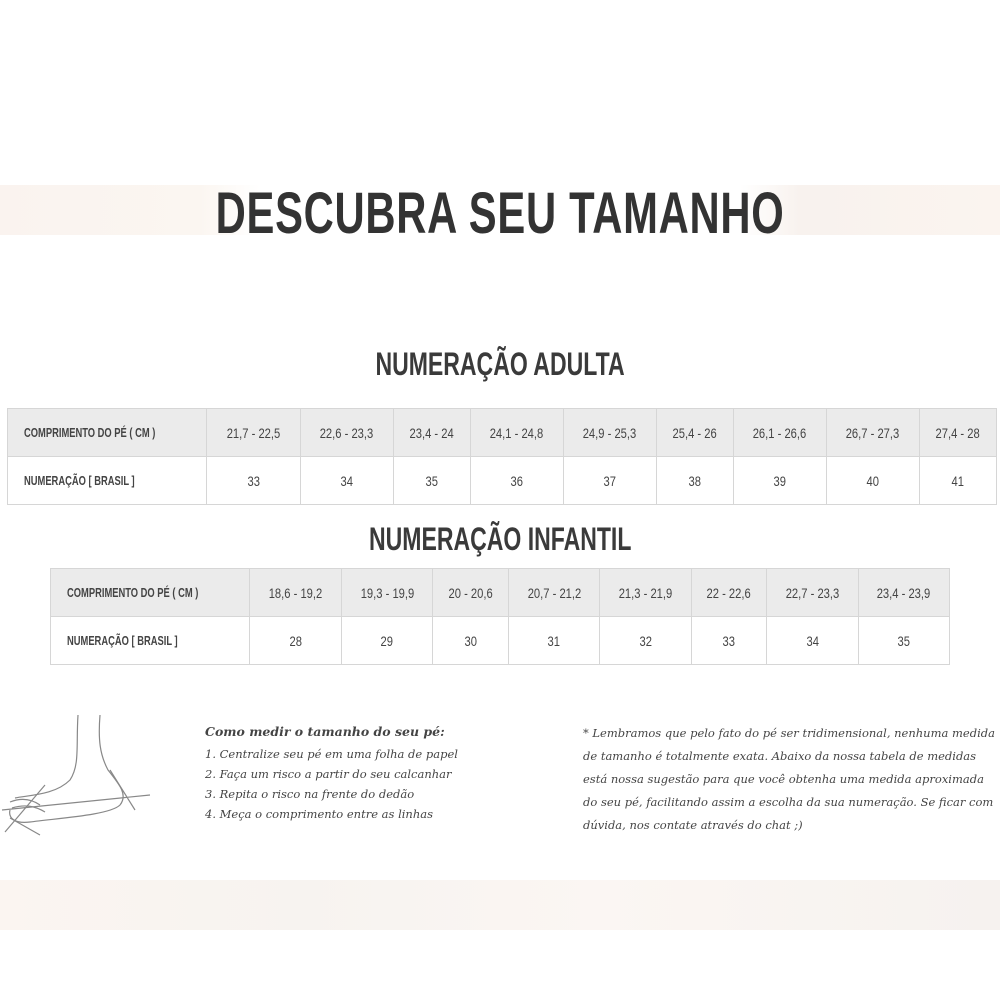 This screenshot has height=1000, width=1000. I want to click on length-cell: 21,7 - 22,5, so click(253, 432).